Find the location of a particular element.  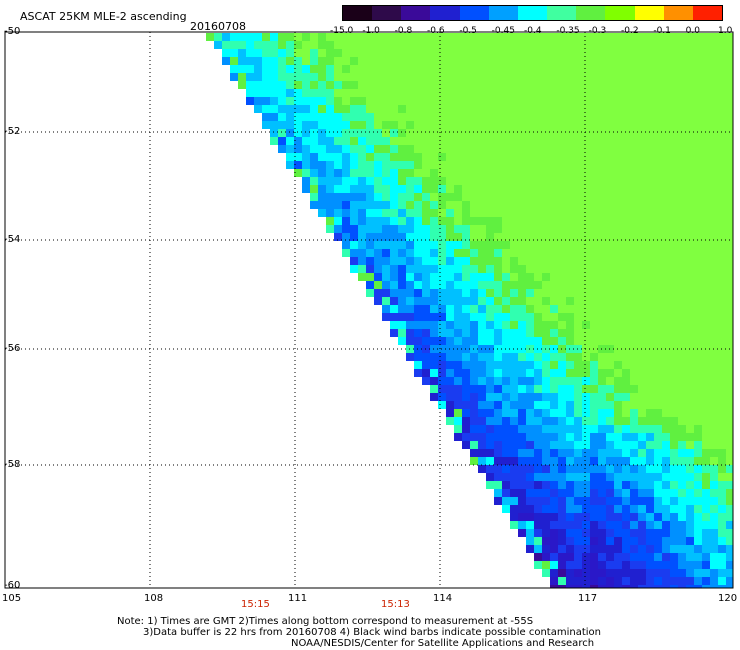

lon-label-120: 120 is located at coordinates (728, 598).